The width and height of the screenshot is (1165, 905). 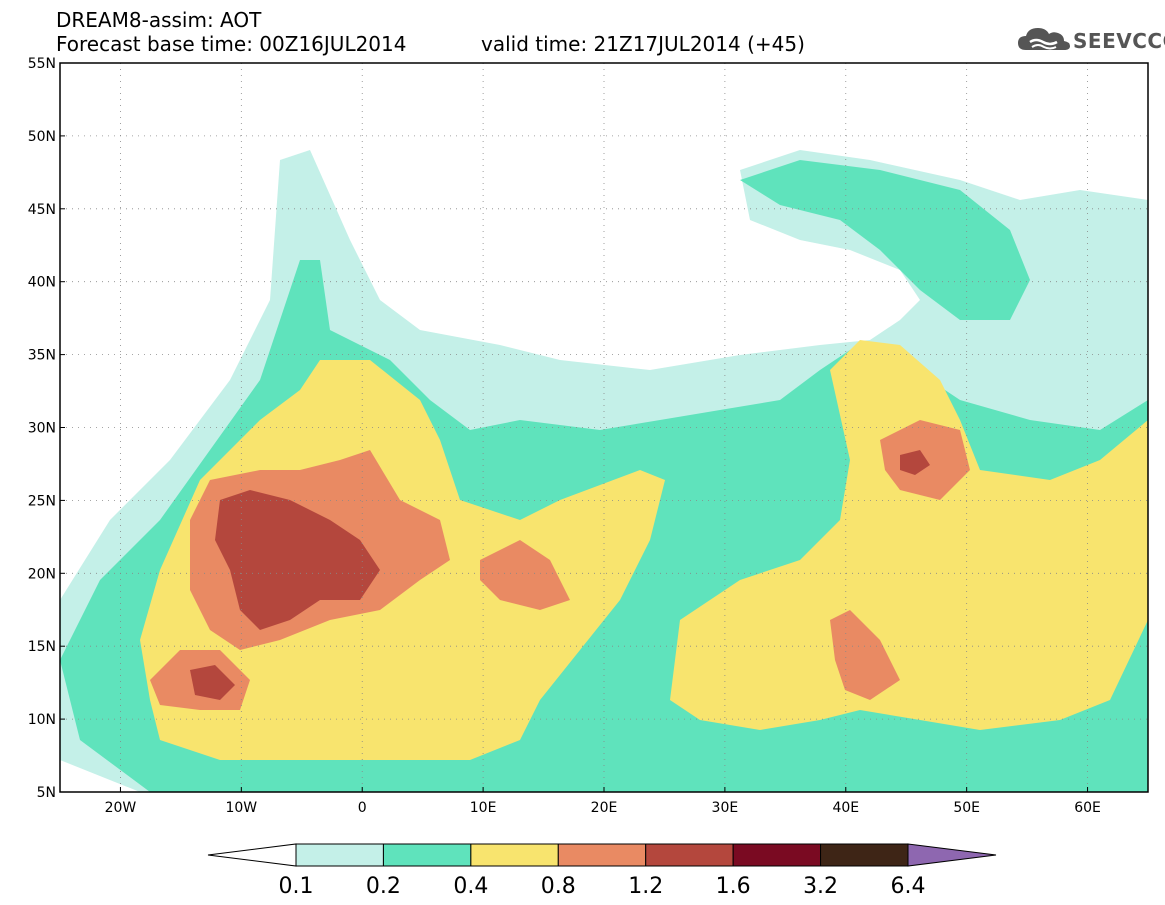 What do you see at coordinates (643, 44) in the screenshot?
I see `valid-time: valid time: 21Z17JUL2014 (+45)` at bounding box center [643, 44].